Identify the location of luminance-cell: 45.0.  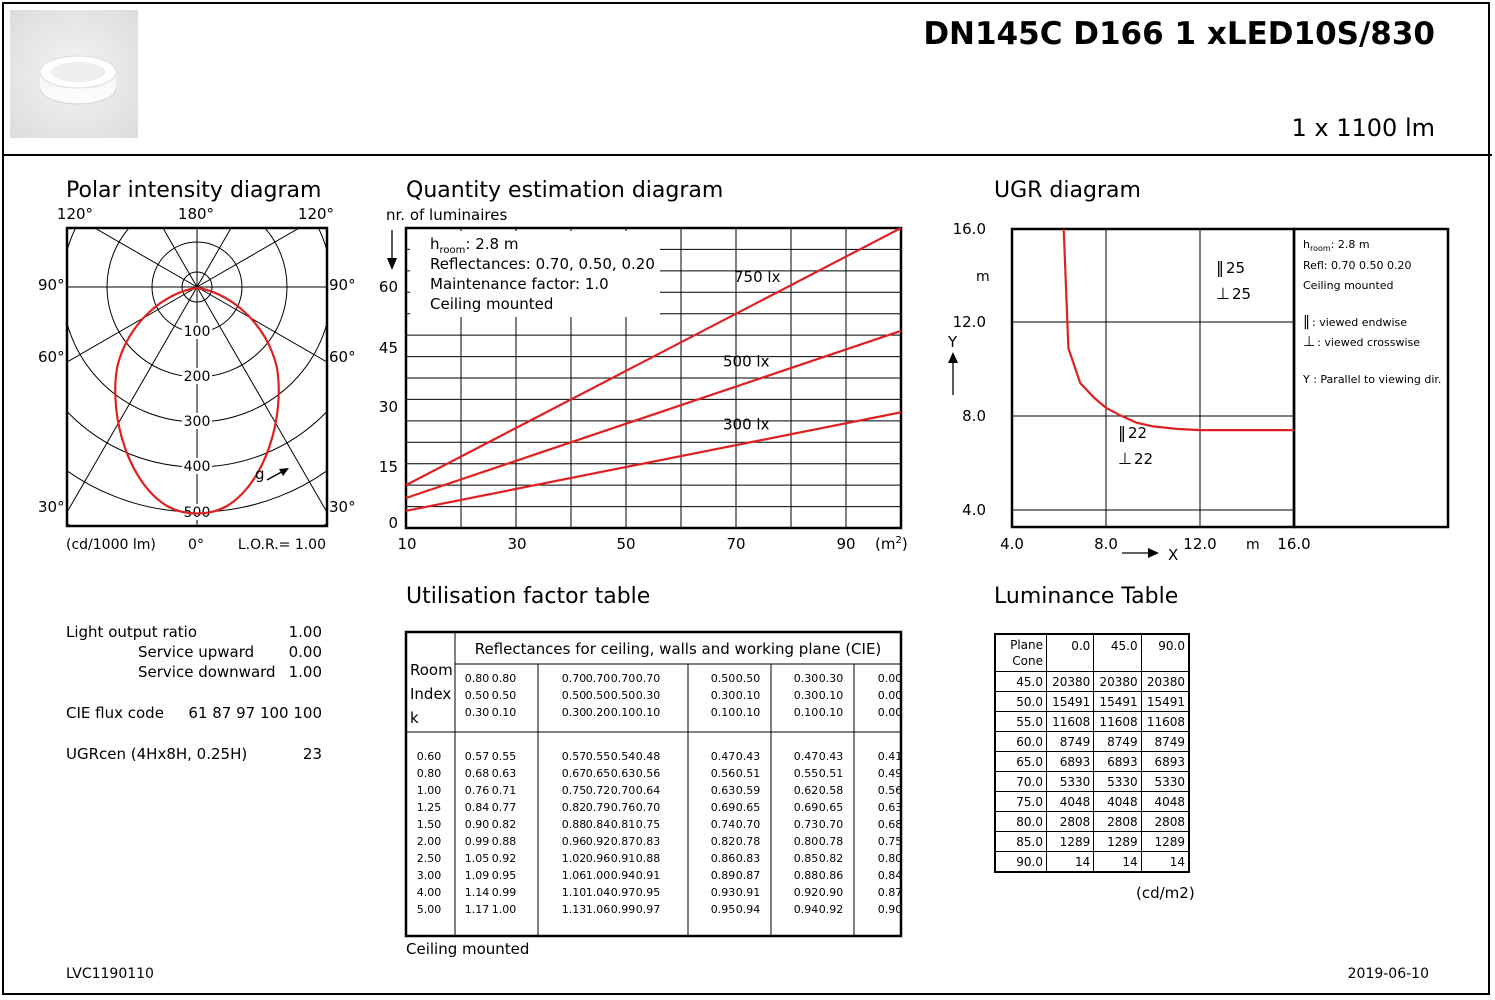
(1020, 681).